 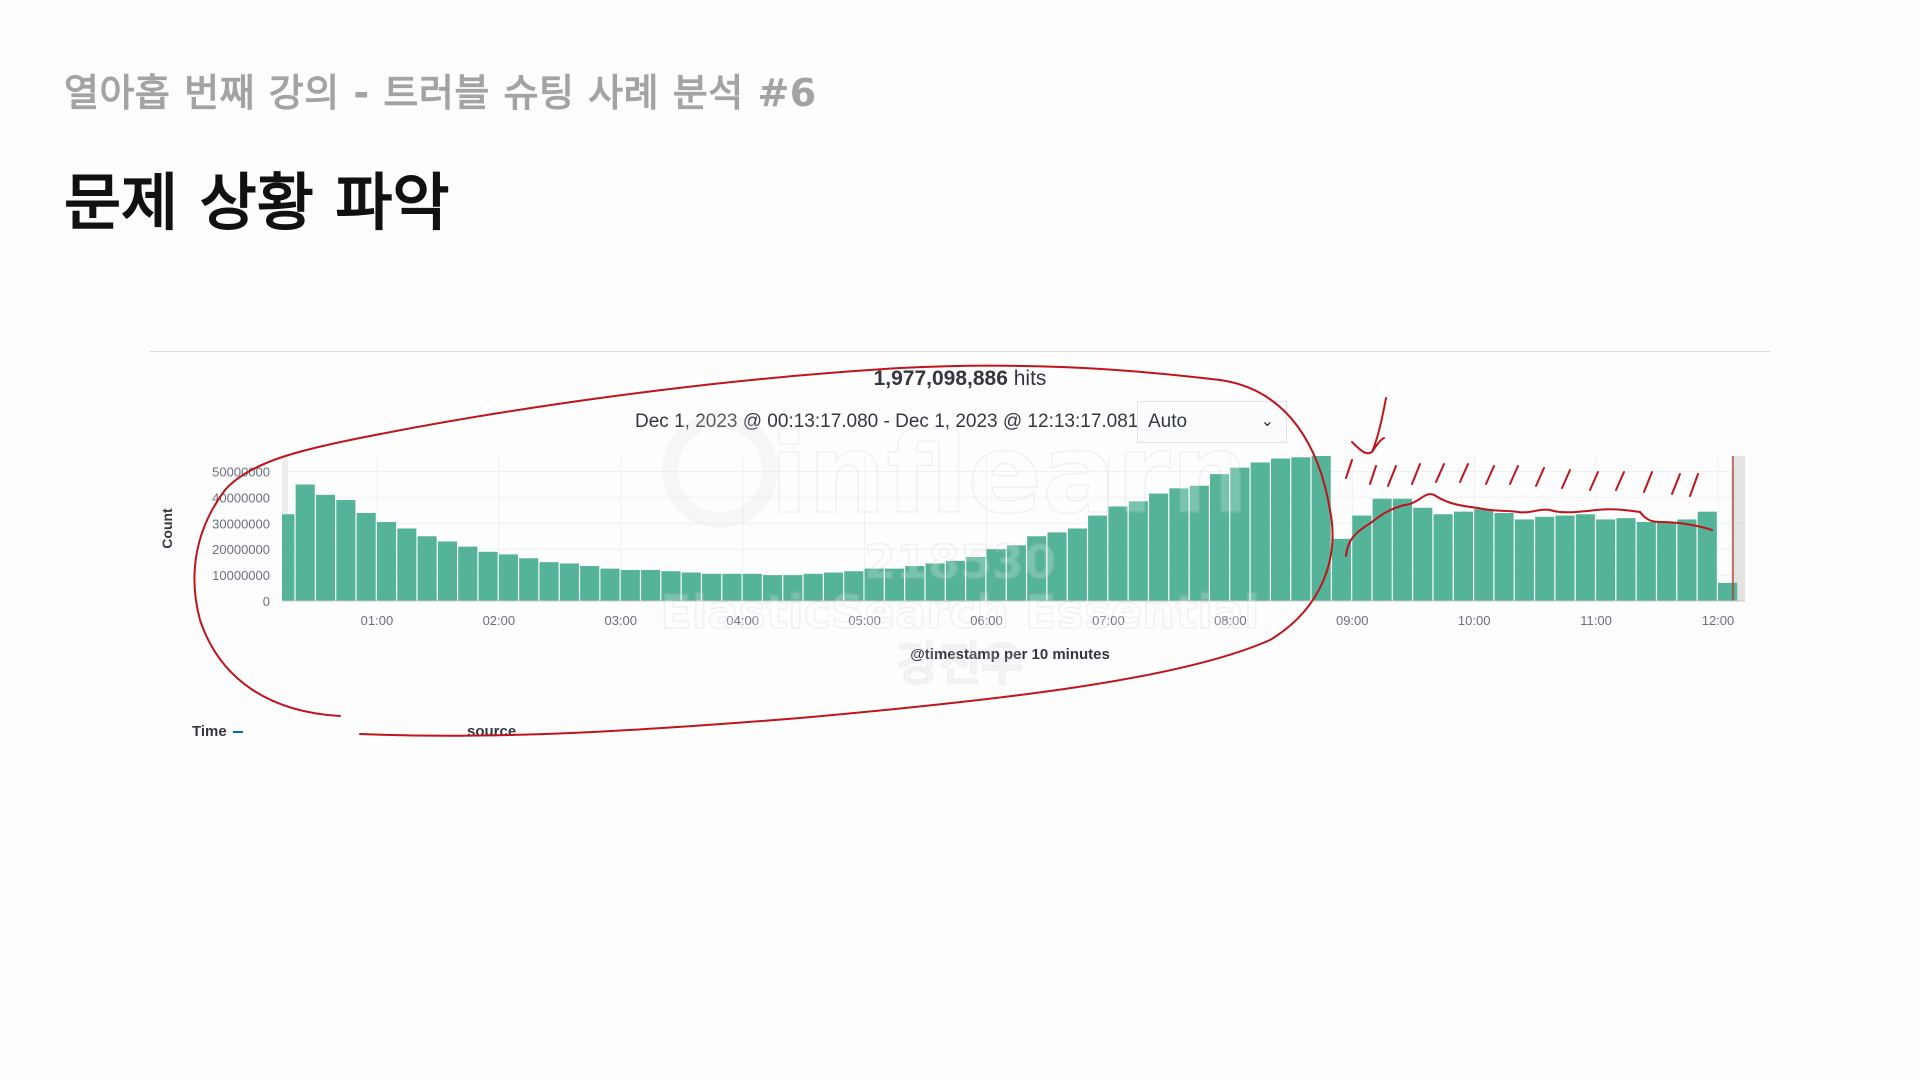 I want to click on x-tick-label: 11:00, so click(x=1596, y=620).